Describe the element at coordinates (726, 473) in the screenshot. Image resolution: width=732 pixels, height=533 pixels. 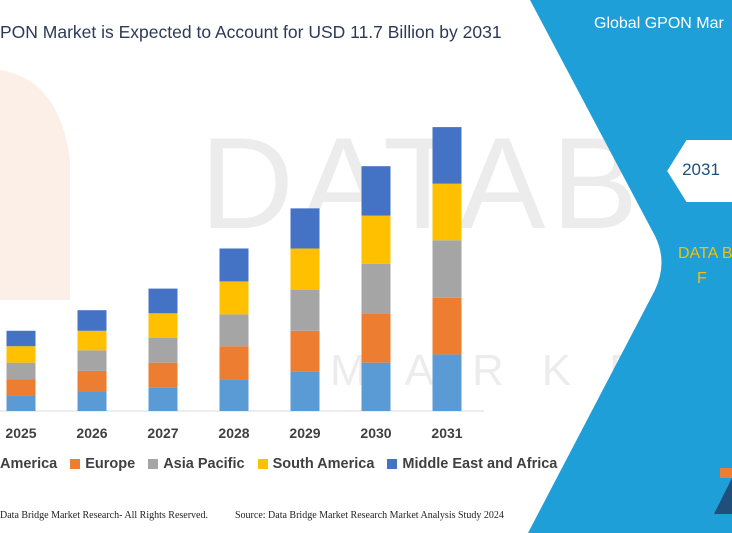
I see `brand-logo-accent-icon` at that location.